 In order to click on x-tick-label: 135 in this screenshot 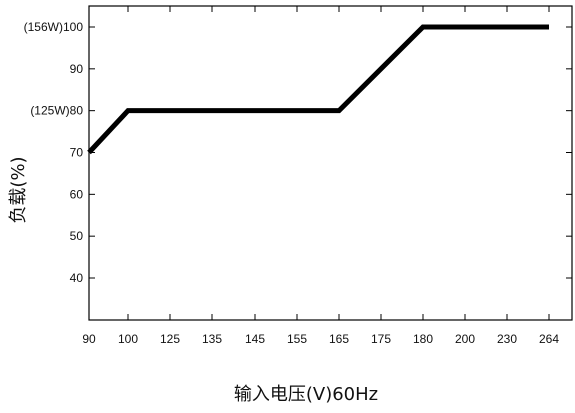, I will do `click(212, 339)`.